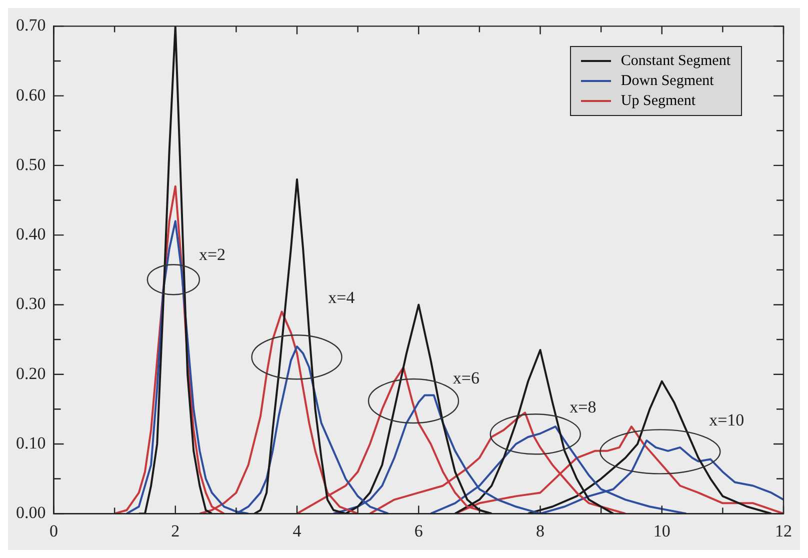 The width and height of the screenshot is (808, 558). Describe the element at coordinates (661, 530) in the screenshot. I see `x-tick-label: 10` at that location.